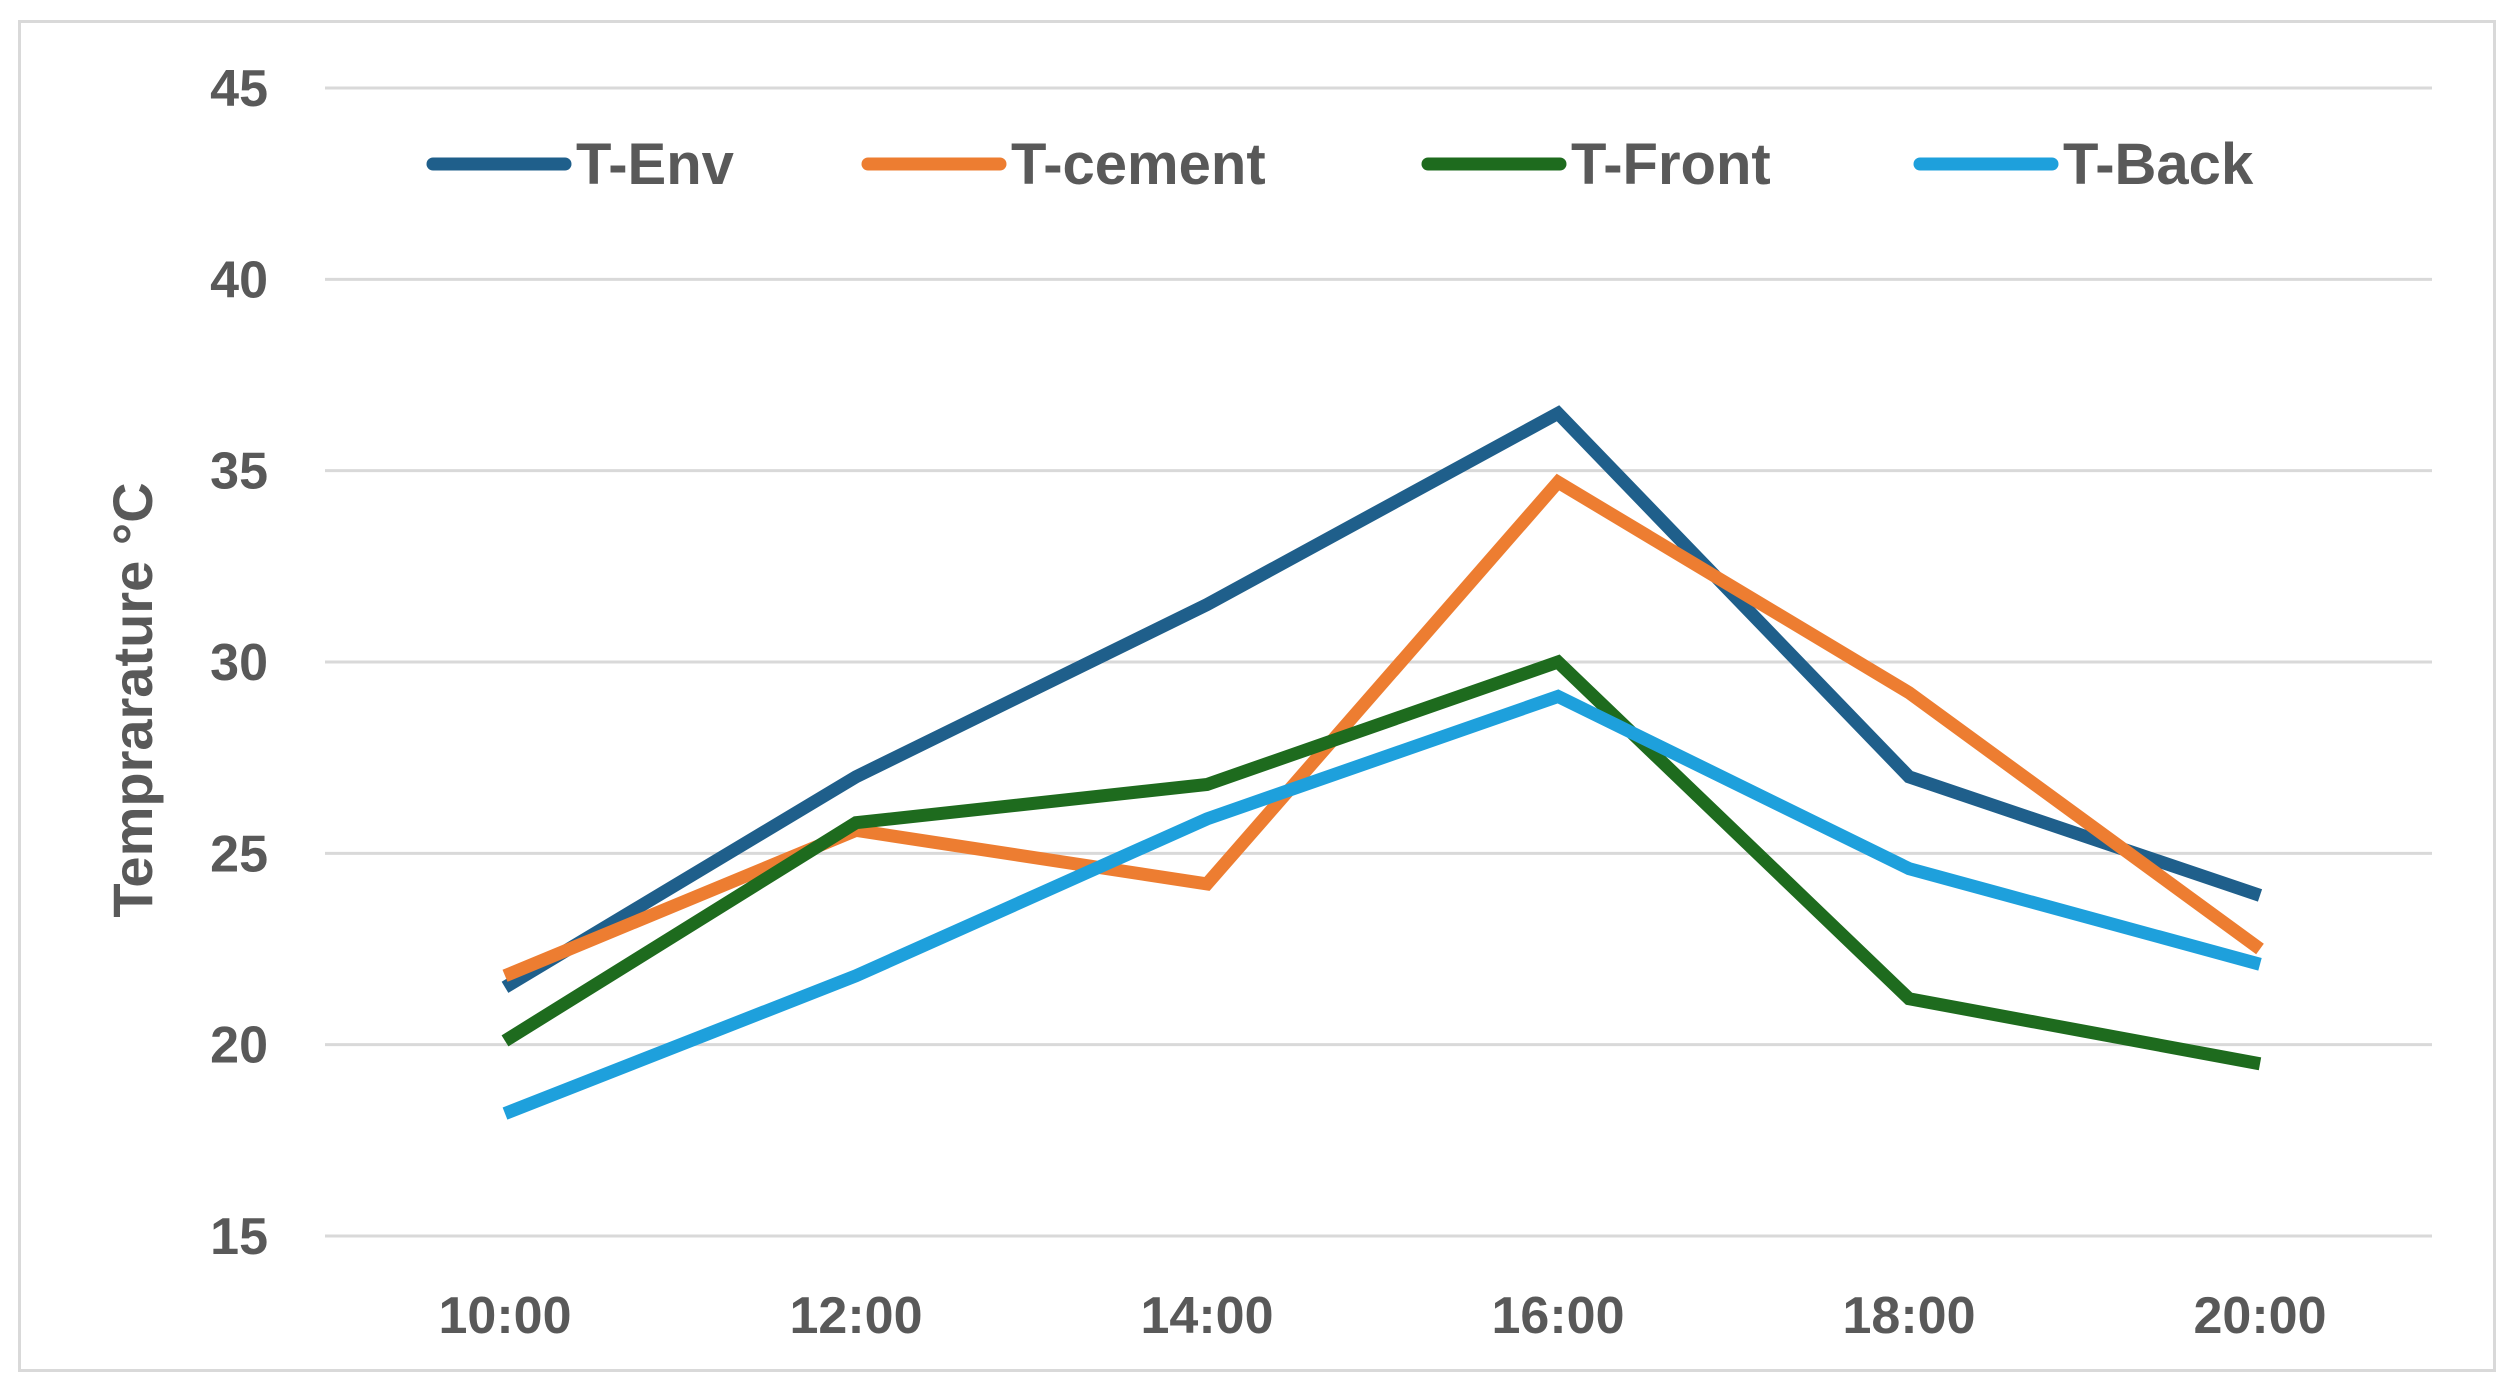  I want to click on y-tick-label-35: 35, so click(239, 472).